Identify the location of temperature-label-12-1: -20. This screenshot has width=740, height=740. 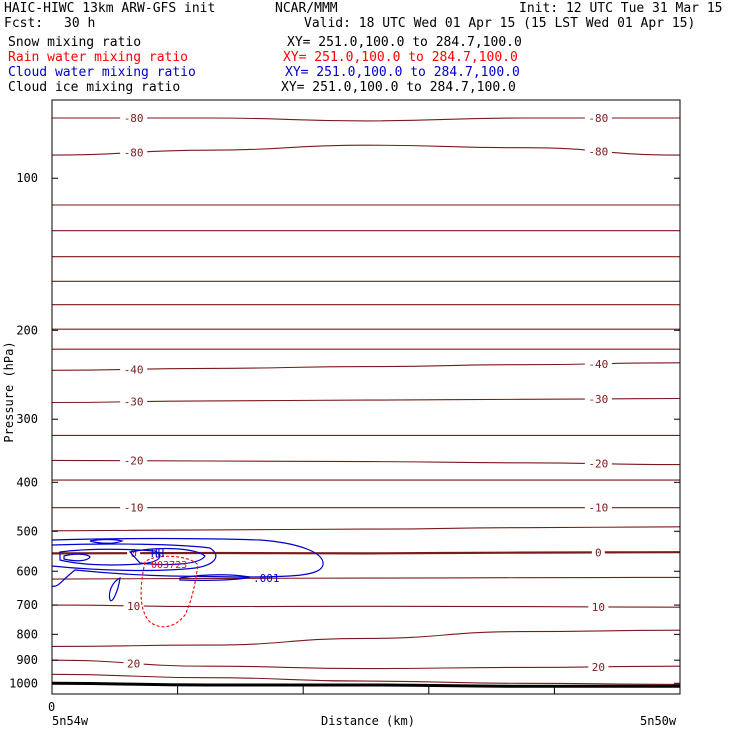
(598, 464).